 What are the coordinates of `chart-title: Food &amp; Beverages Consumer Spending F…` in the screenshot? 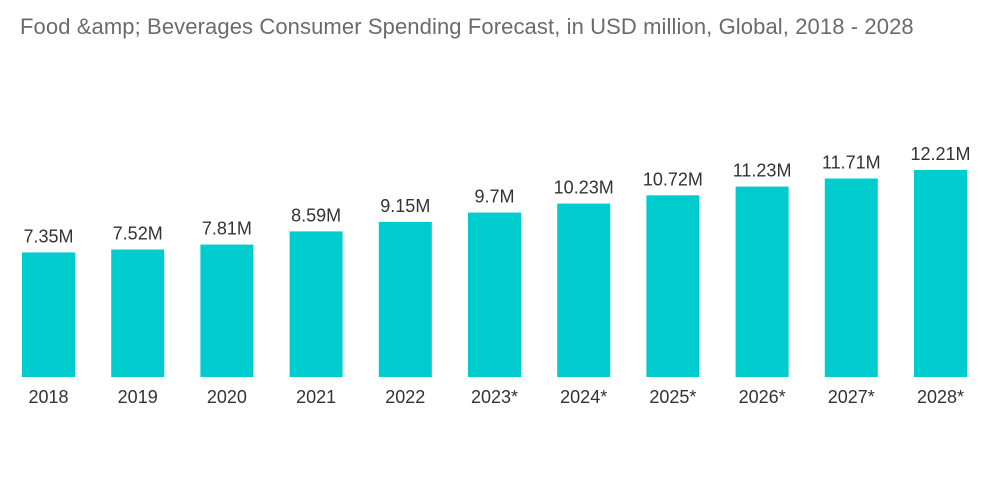 It's located at (467, 26).